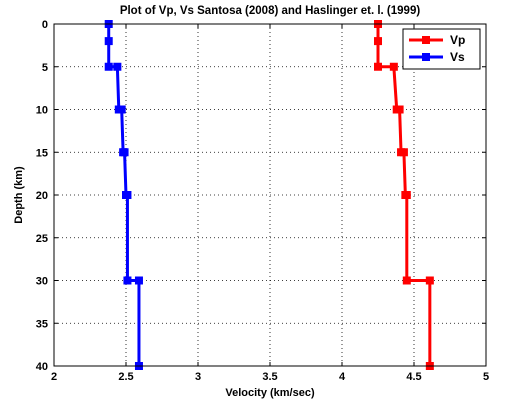 This screenshot has width=507, height=410. Describe the element at coordinates (270, 393) in the screenshot. I see `x-axis-label: Velocity (km/sec)` at that location.